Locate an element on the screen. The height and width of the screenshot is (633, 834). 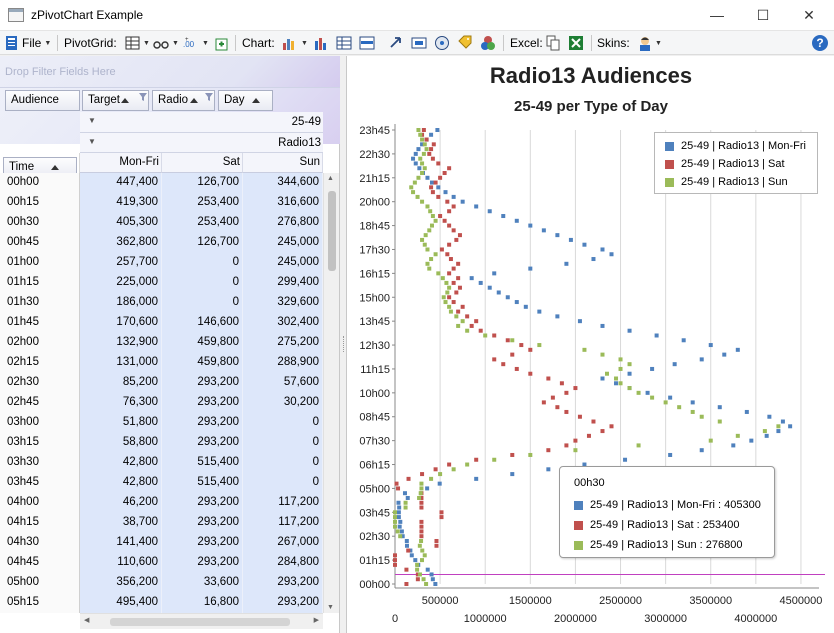
table-cell: 356,200 is located at coordinates (121, 583).